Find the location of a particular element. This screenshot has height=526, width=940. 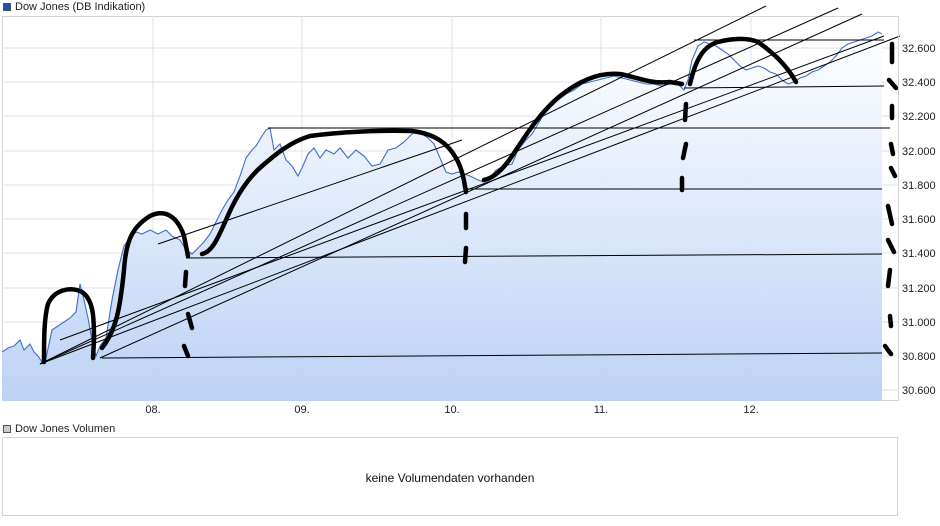

x-axis-labels: 08. 09. 10. 11. 12. is located at coordinates (451, 410).